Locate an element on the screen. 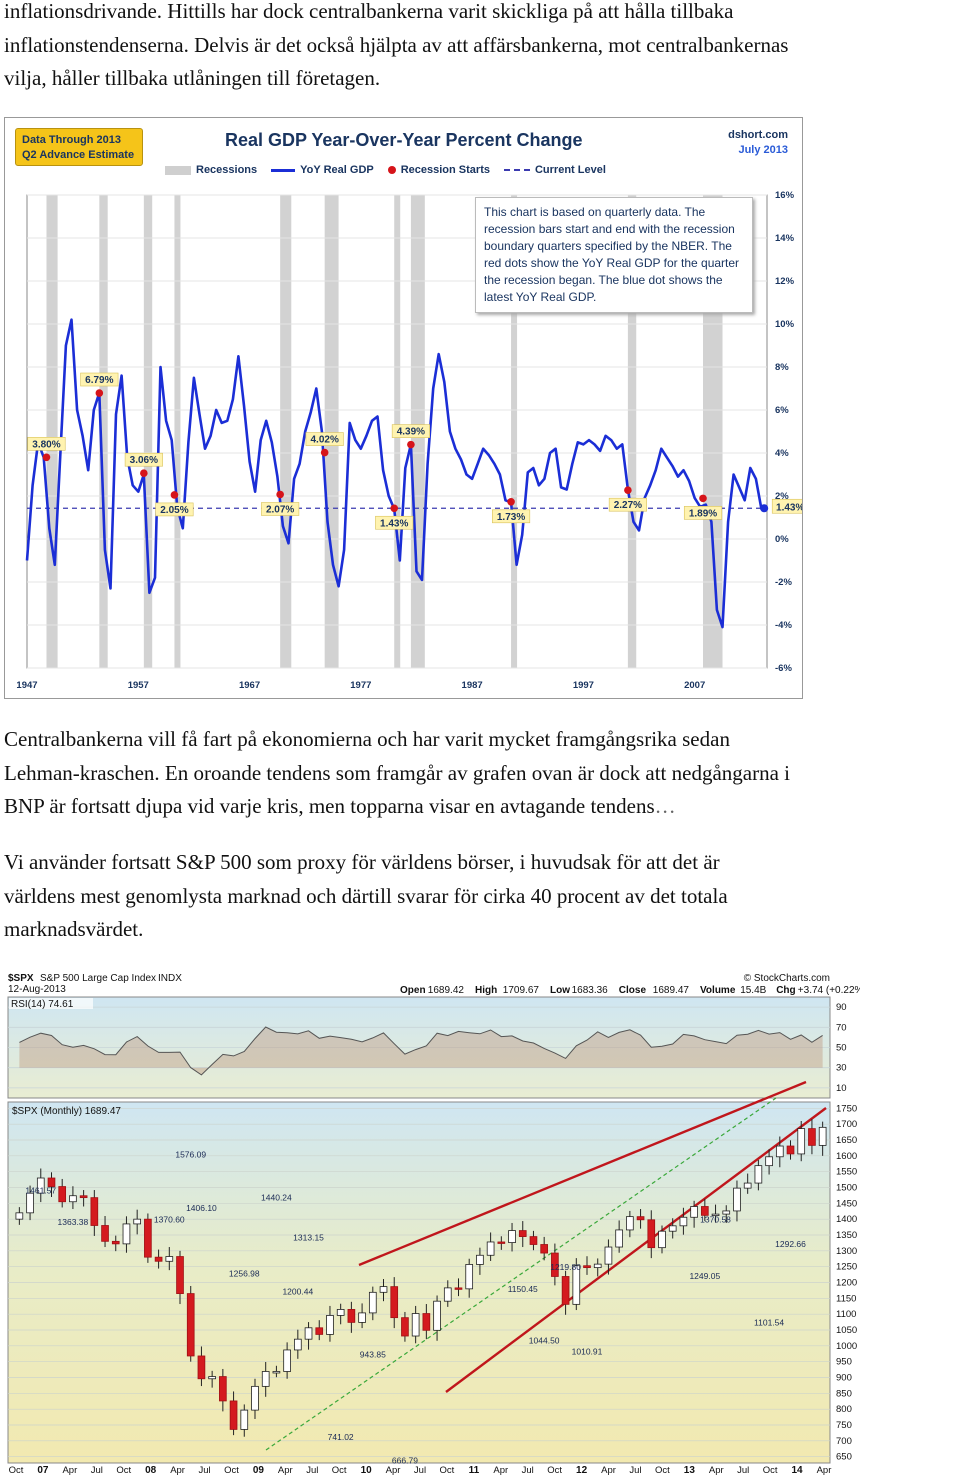  quote-label: Low is located at coordinates (560, 990).